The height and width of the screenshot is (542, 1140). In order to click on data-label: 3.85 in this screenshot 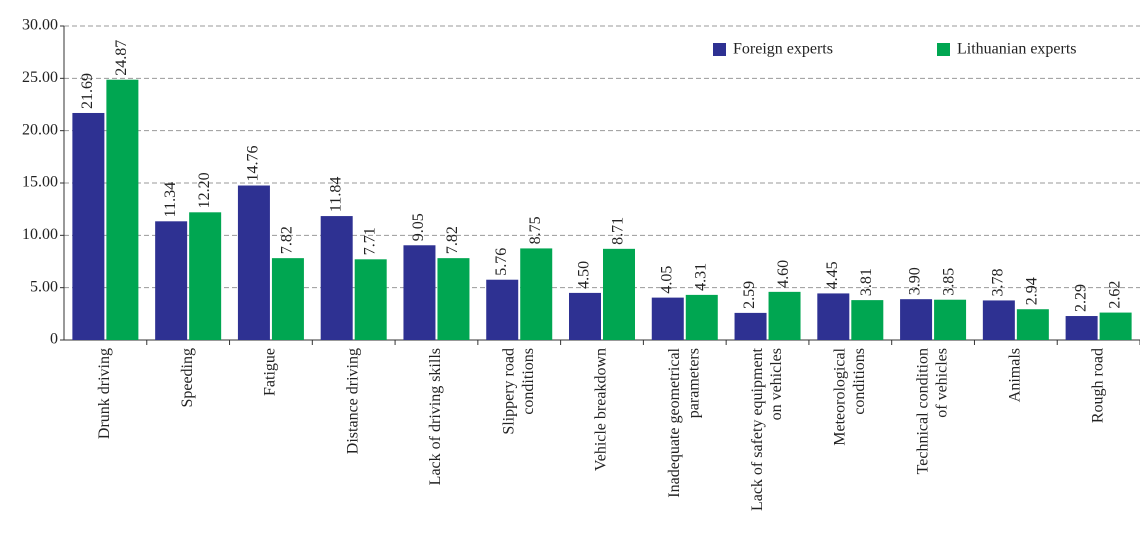, I will do `click(949, 282)`.